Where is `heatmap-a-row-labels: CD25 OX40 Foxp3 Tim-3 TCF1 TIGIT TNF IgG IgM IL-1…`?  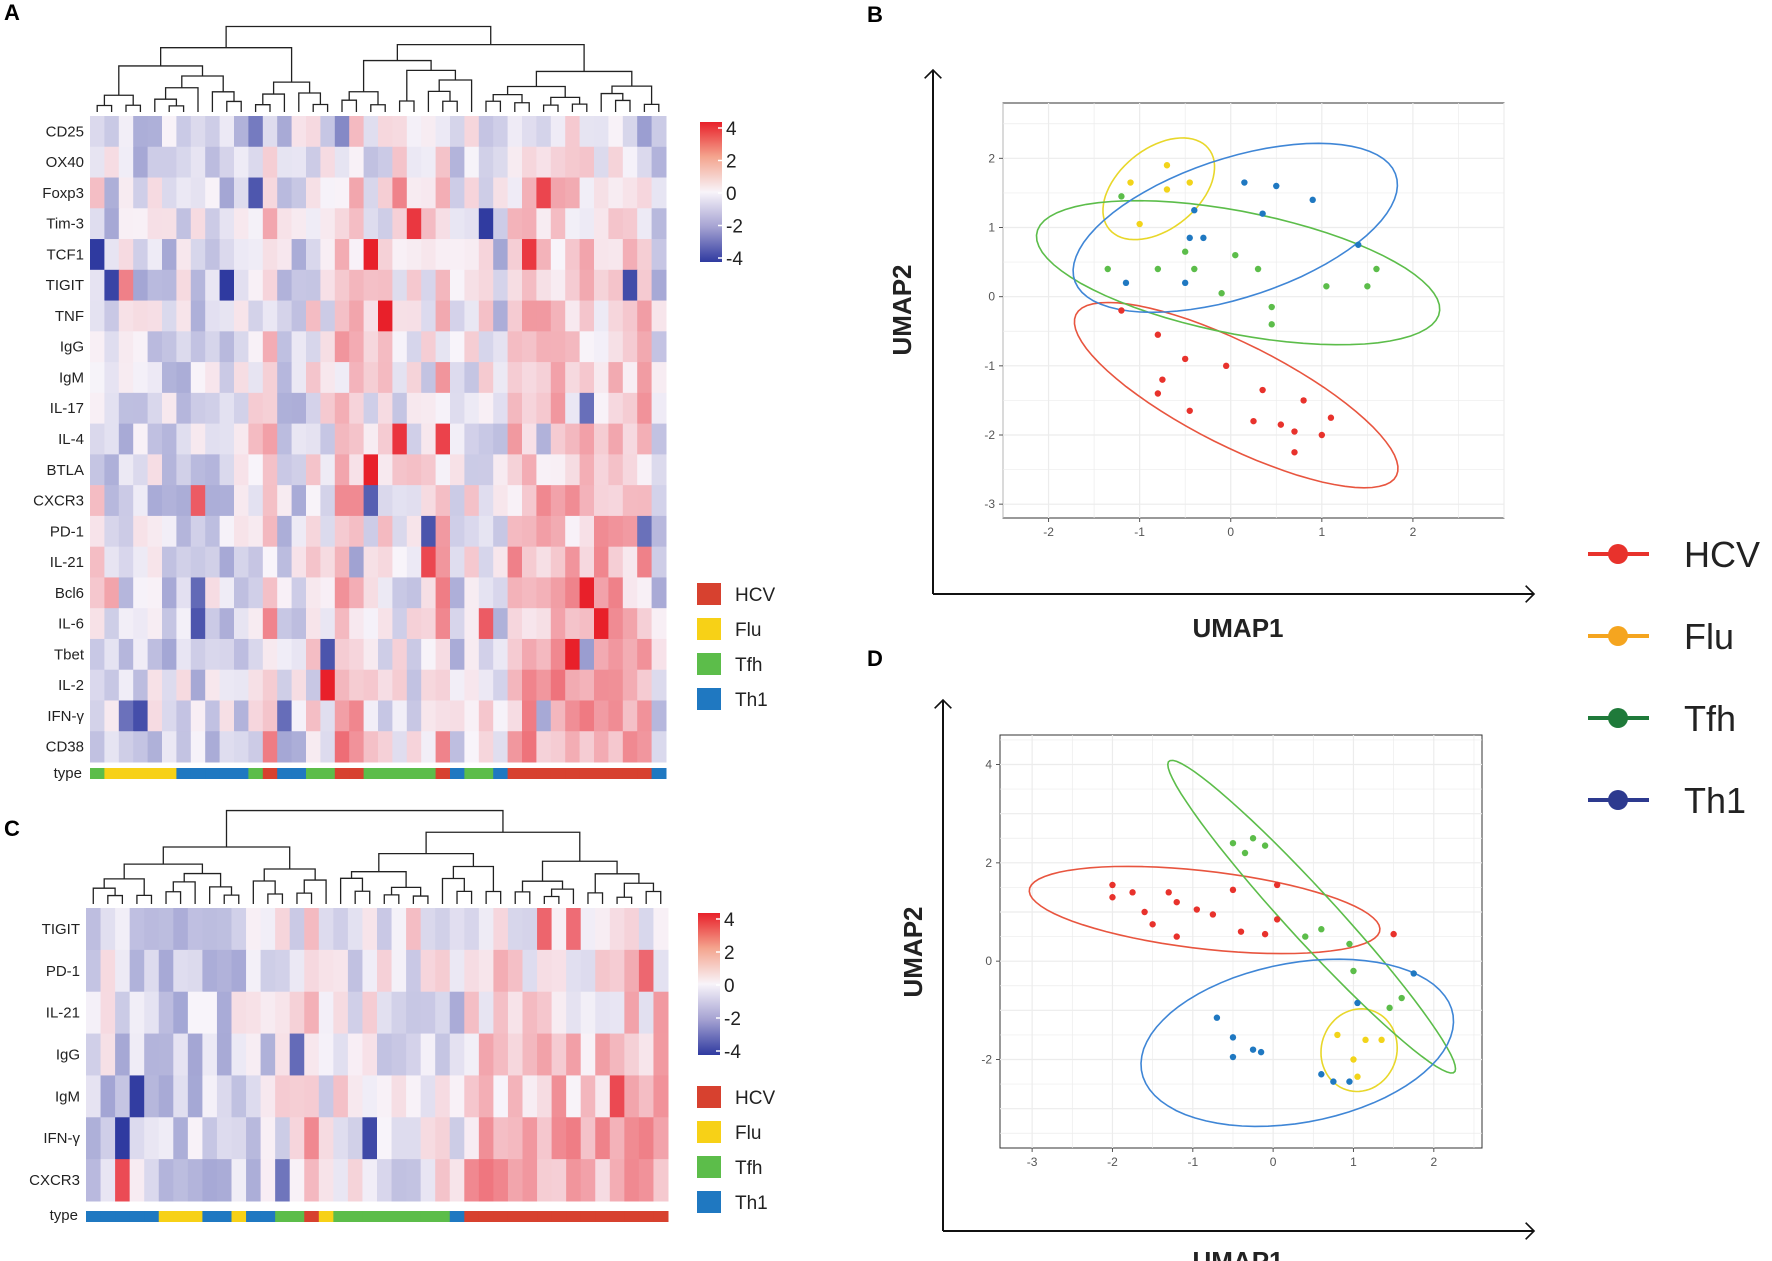 heatmap-a-row-labels: CD25 OX40 Foxp3 Tim-3 TCF1 TIGIT TNF IgG IgM IL-1… is located at coordinates (59, 439).